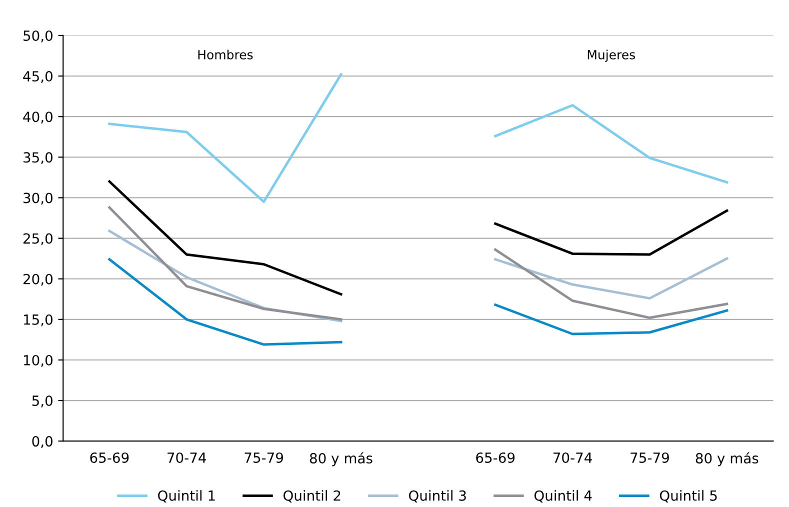 This screenshot has width=789, height=507. What do you see at coordinates (37, 239) in the screenshot?
I see `y-tick-label: 25,0` at bounding box center [37, 239].